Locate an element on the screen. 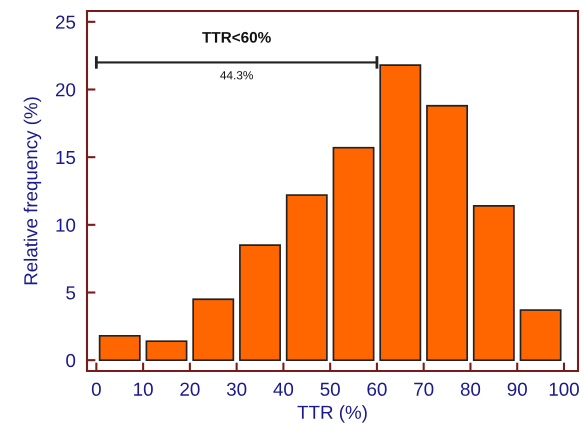  x-tick-label: 40 is located at coordinates (283, 389).